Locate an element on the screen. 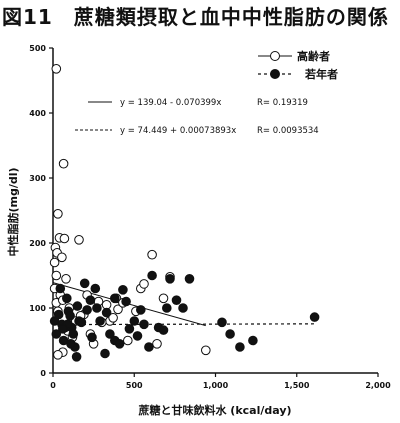  r-value-elderly: R= 0.19319 is located at coordinates (282, 103).